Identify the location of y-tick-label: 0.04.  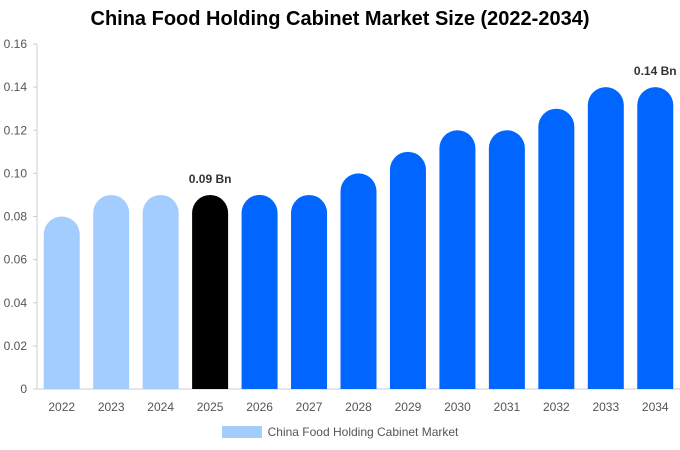
(16, 303).